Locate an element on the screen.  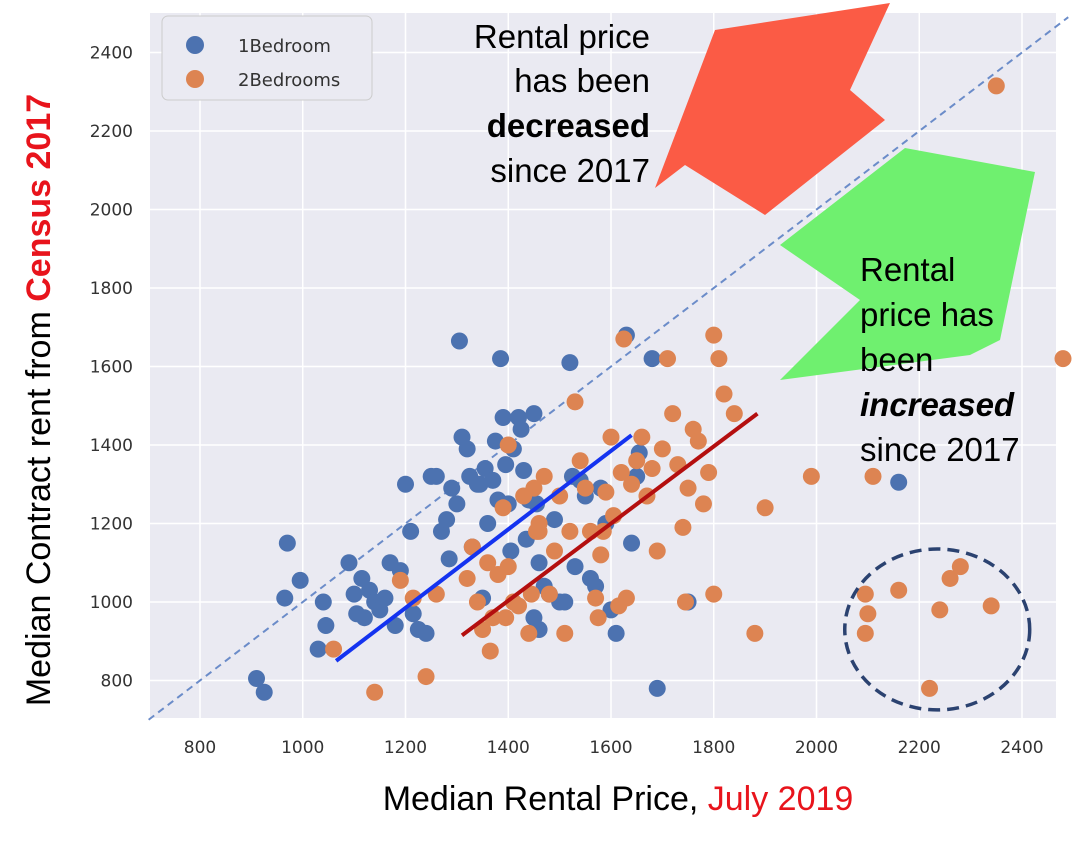
y-tick-label: 1600 is located at coordinates (111, 368).